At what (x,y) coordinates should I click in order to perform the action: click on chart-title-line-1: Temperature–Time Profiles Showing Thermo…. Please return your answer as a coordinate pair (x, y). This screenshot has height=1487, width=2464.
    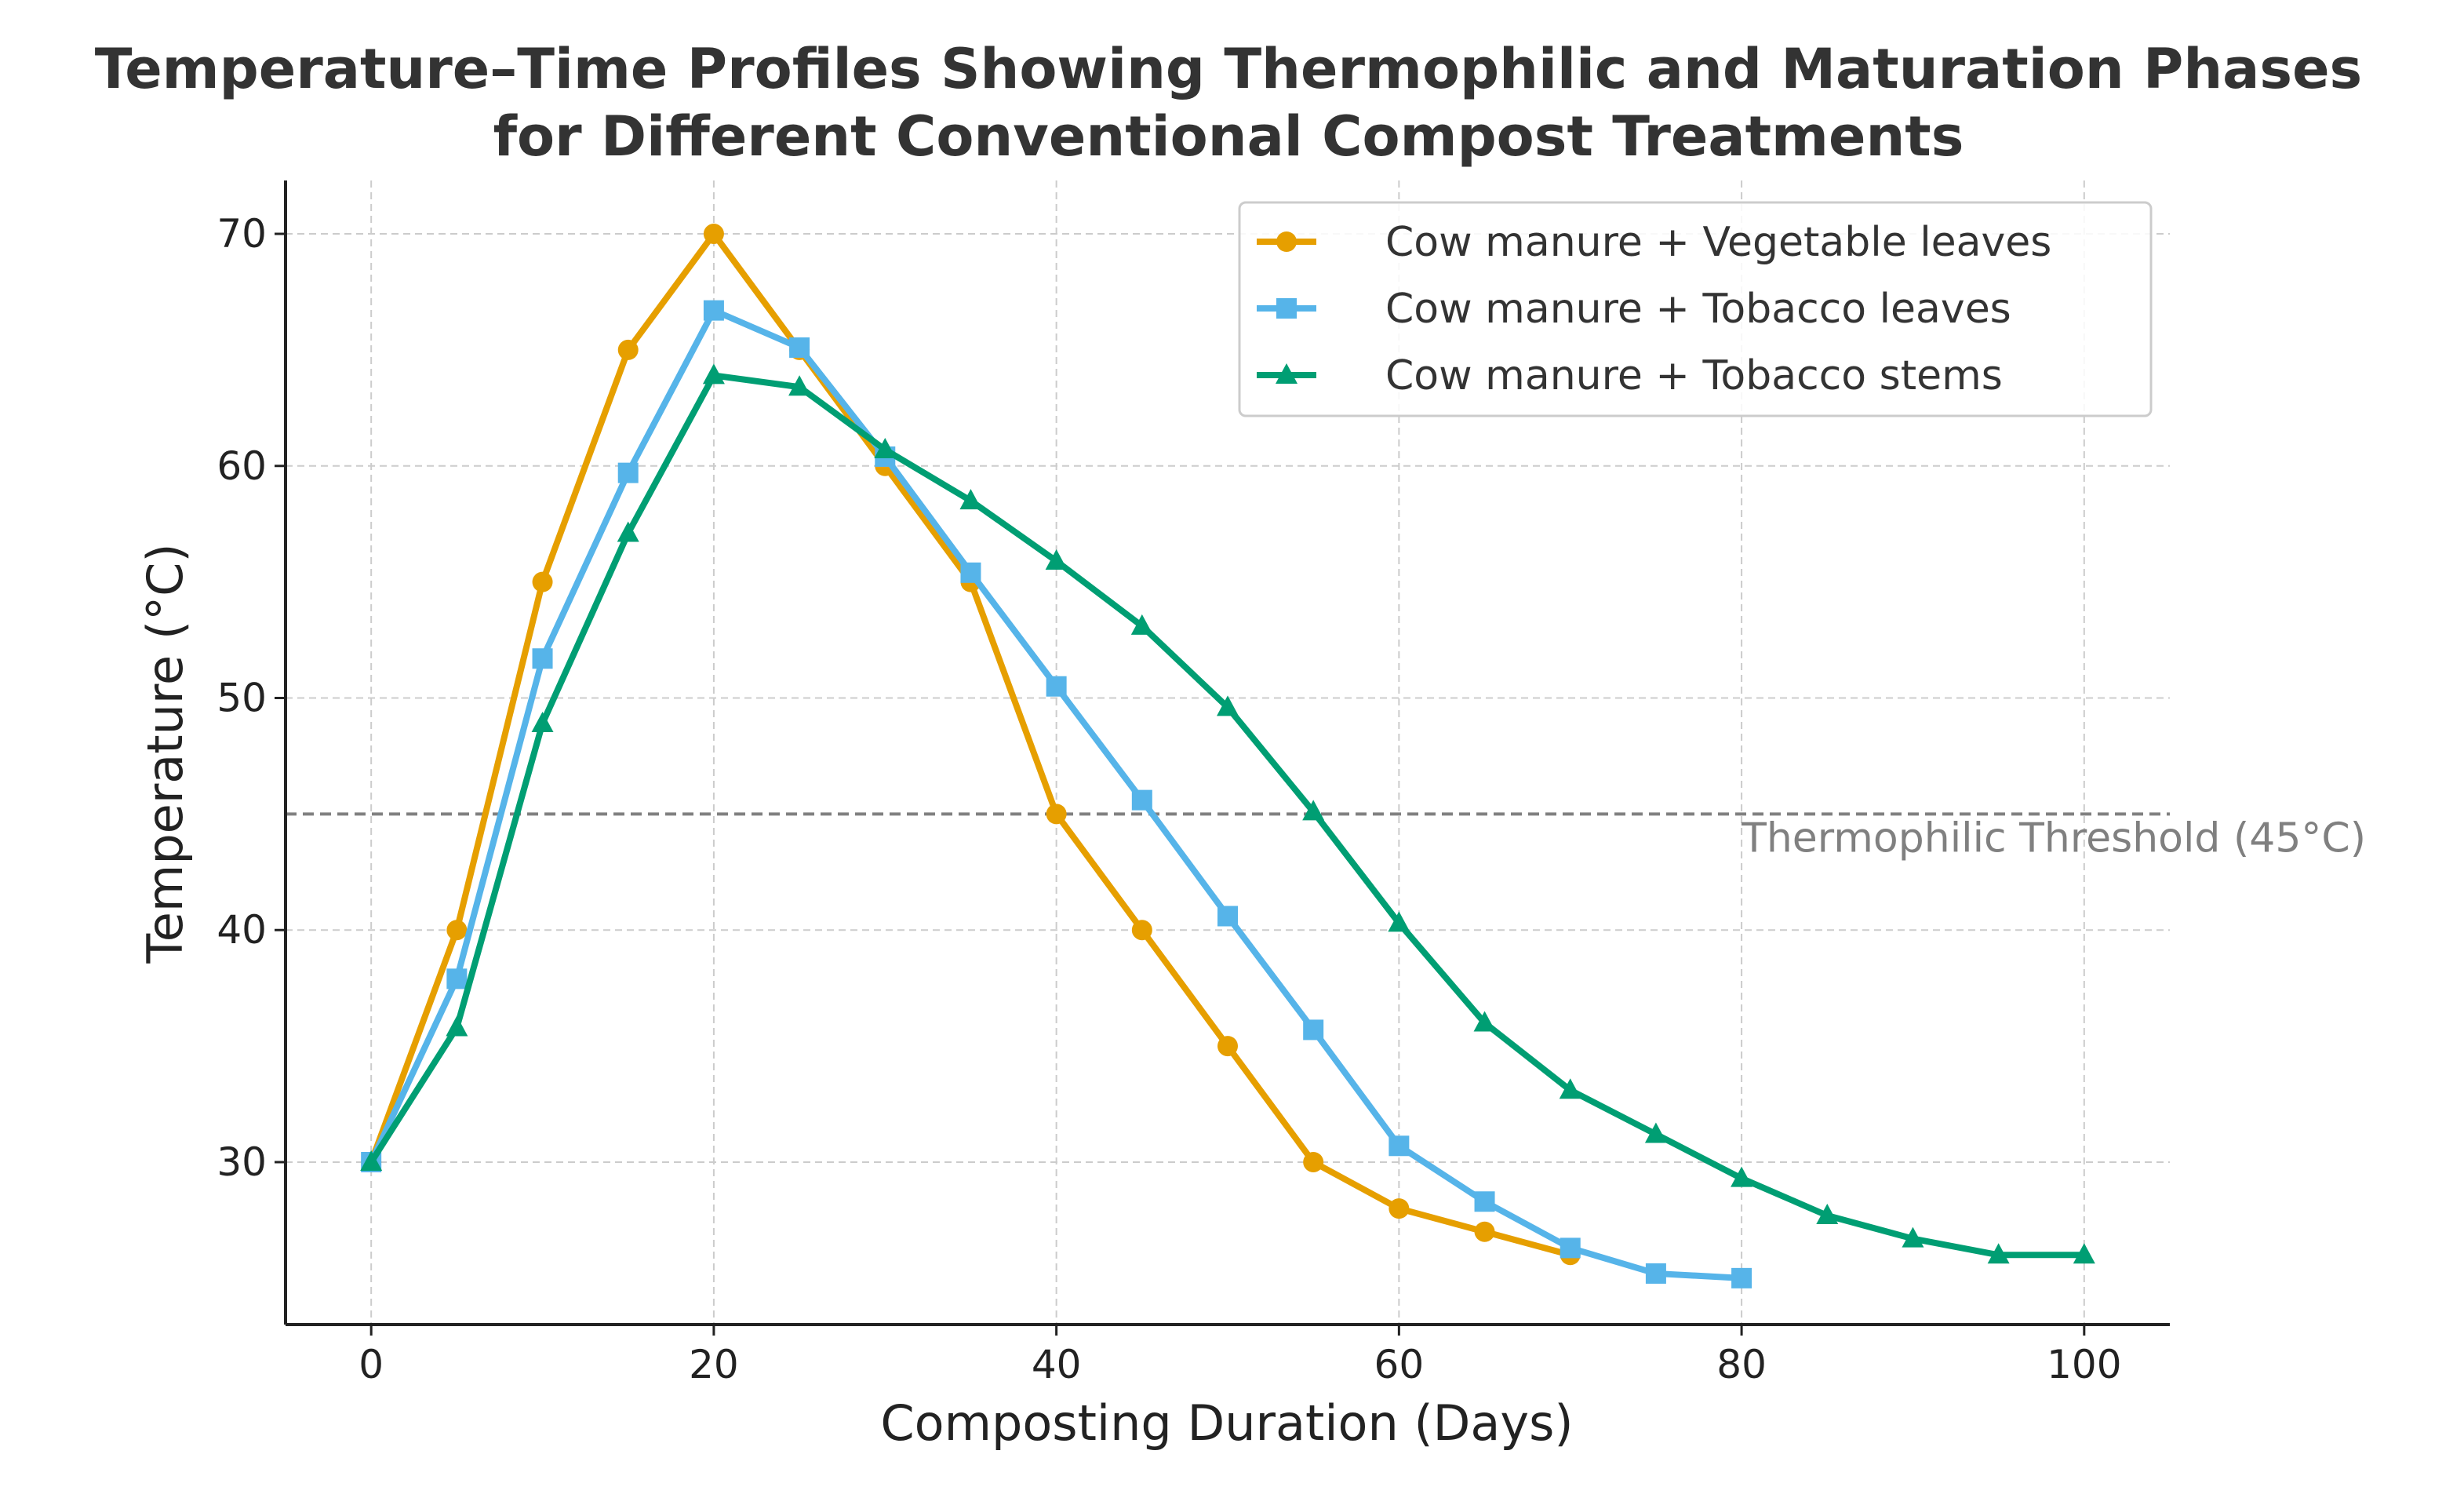
    Looking at the image, I should click on (1228, 69).